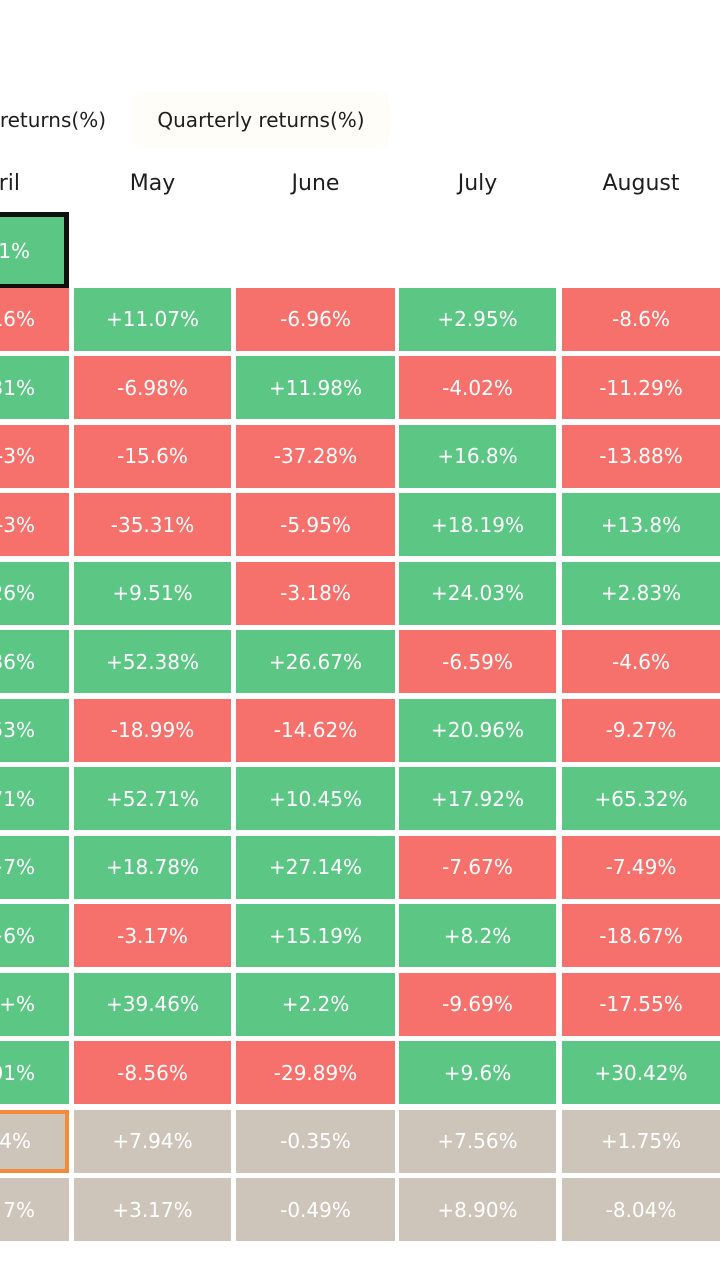  I want to click on return-cell: +16.8%, so click(477, 456).